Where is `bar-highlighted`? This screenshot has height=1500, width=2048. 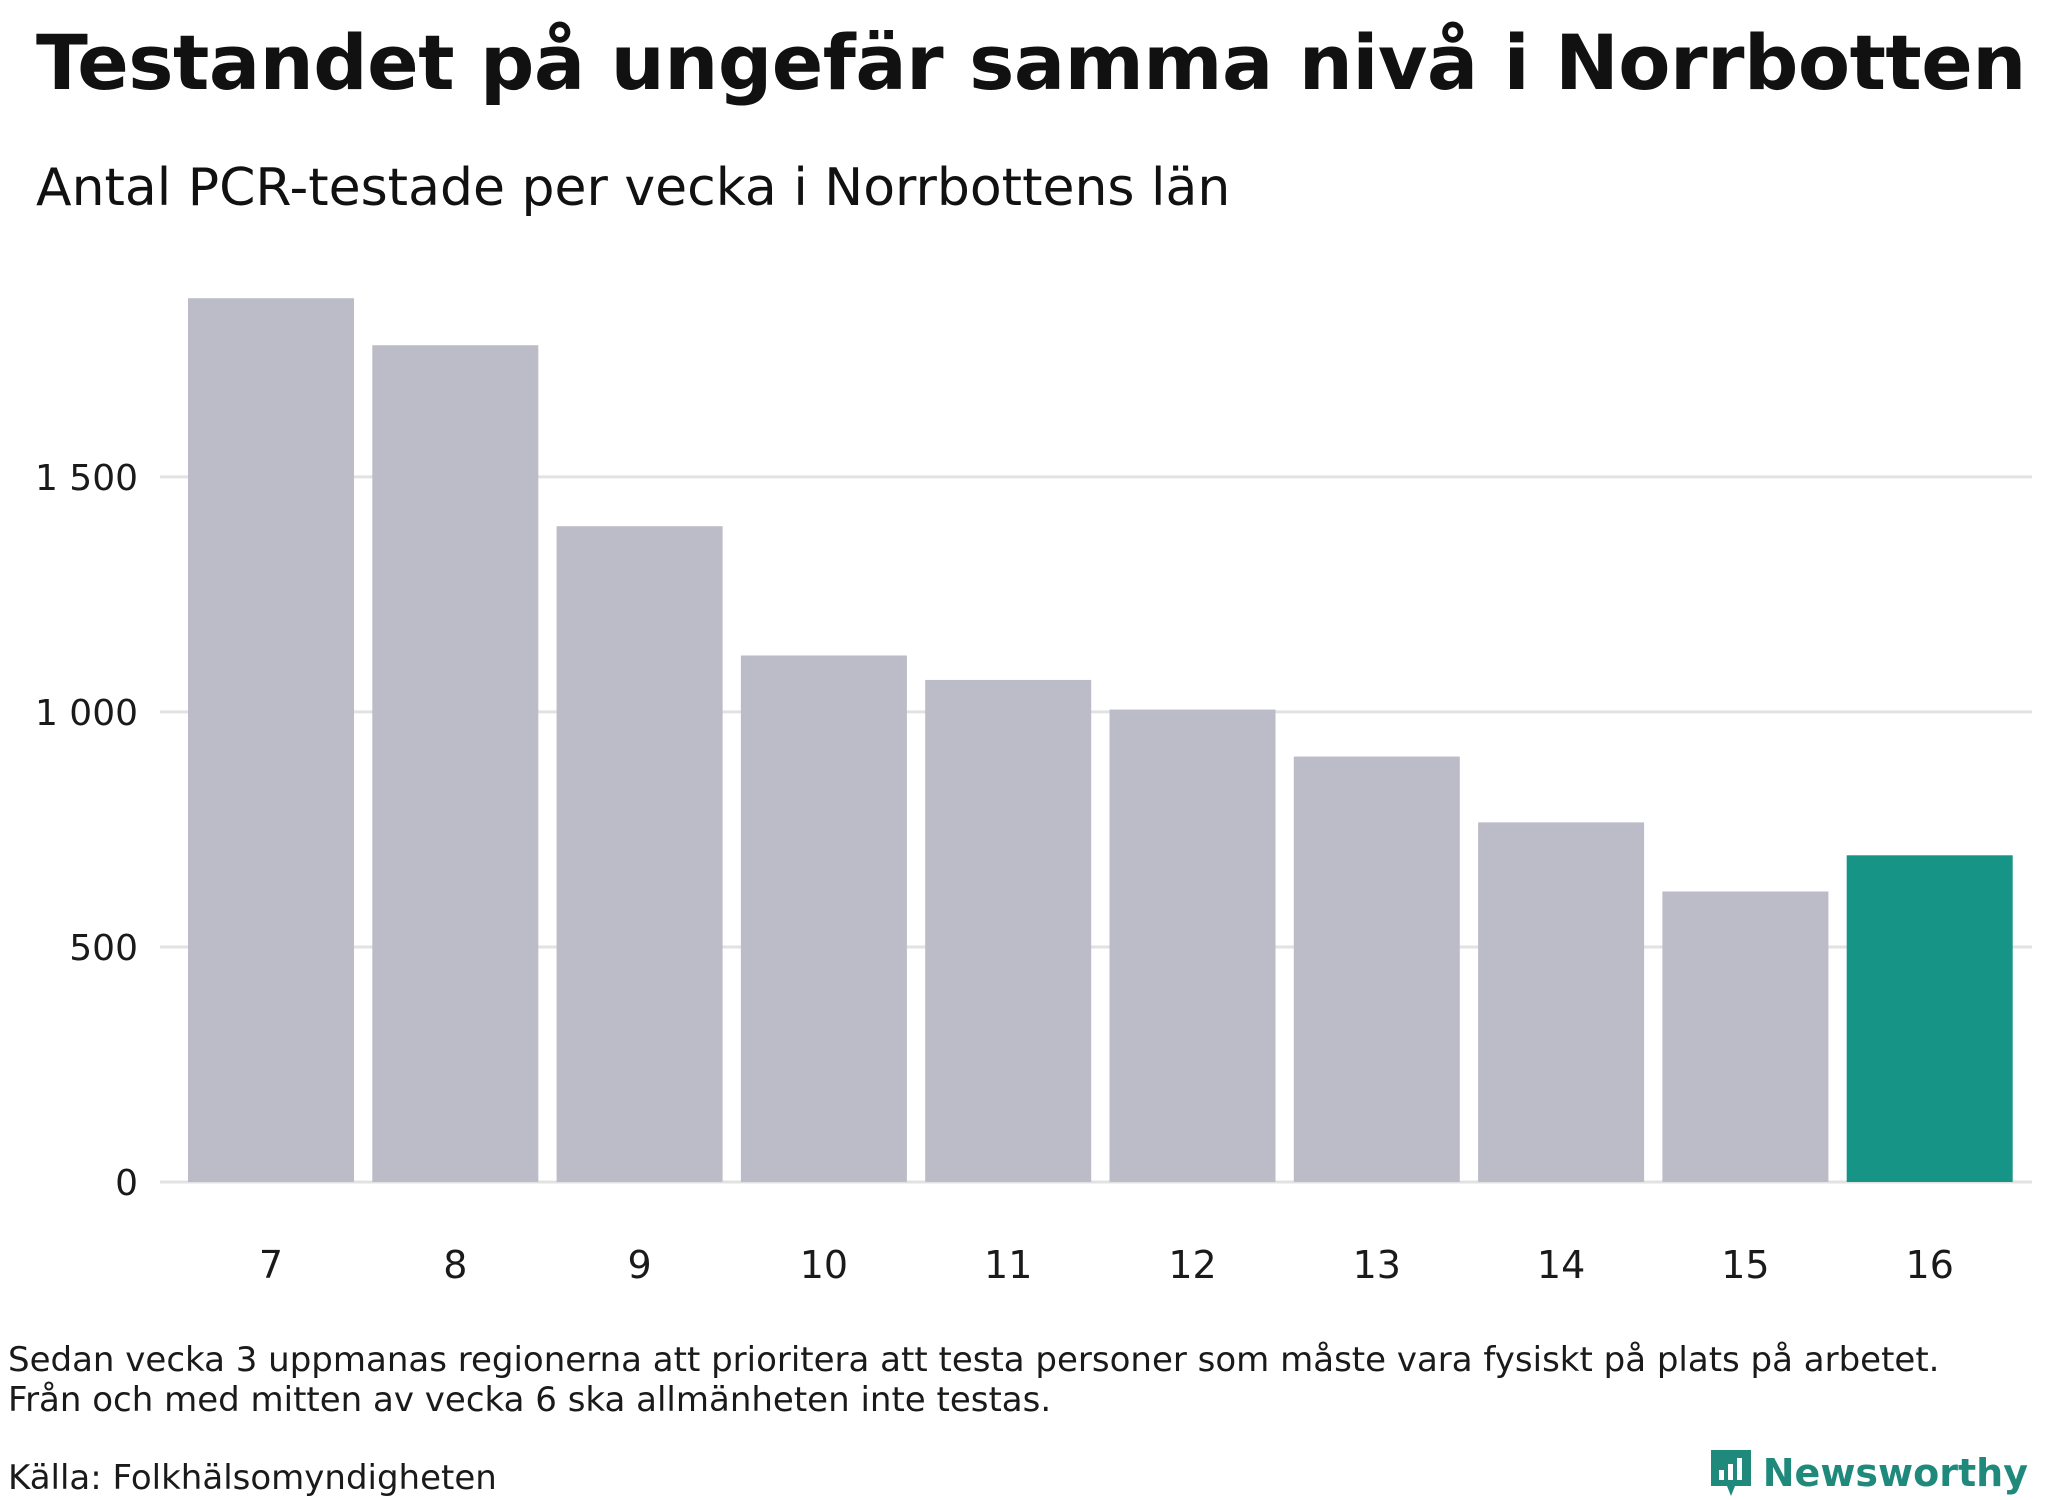
bar-highlighted is located at coordinates (1929, 1018).